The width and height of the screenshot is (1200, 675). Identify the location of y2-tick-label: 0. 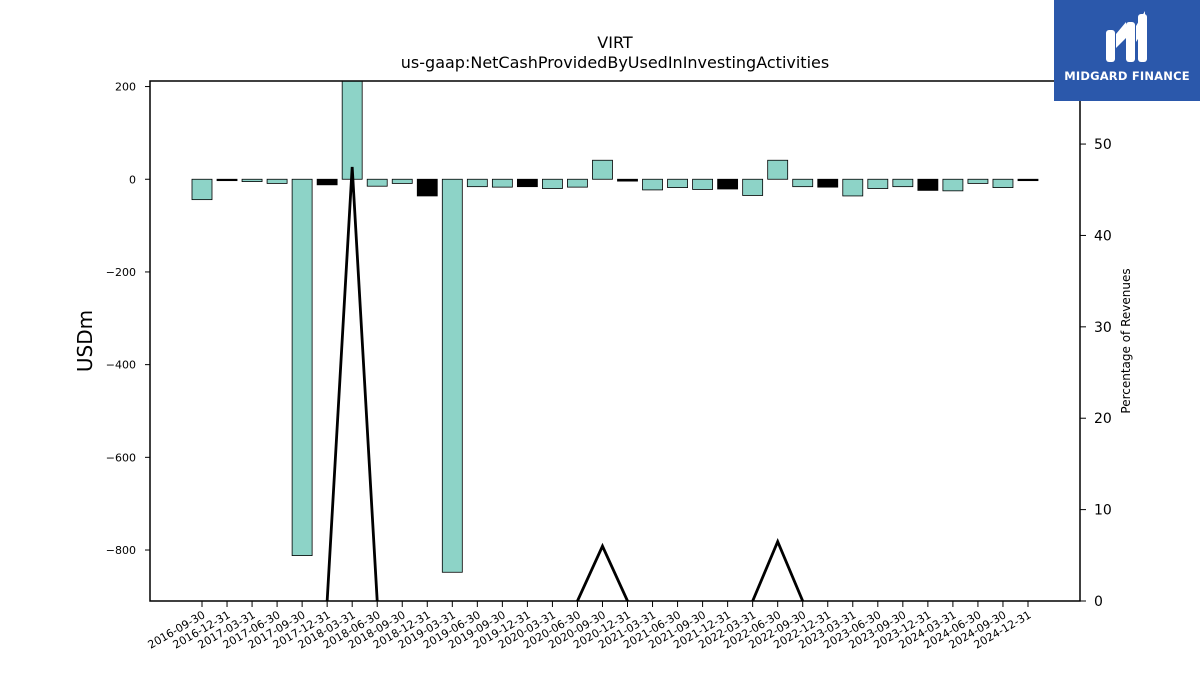
(1098, 602).